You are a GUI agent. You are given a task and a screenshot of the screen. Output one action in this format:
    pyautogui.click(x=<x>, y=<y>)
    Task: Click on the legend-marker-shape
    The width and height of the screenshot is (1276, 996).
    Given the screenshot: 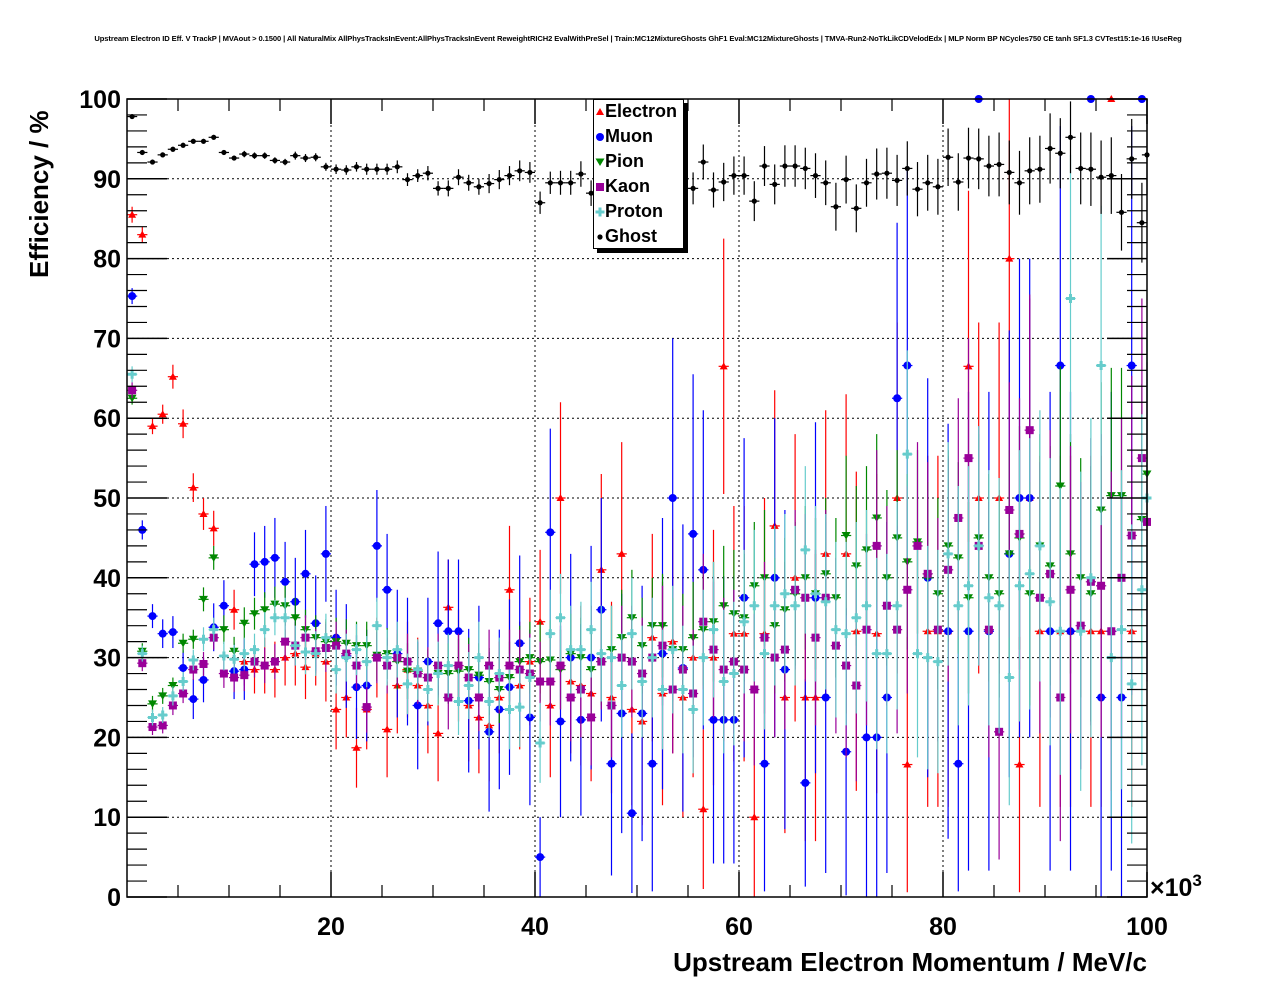 What is the action you would take?
    pyautogui.click(x=600, y=187)
    